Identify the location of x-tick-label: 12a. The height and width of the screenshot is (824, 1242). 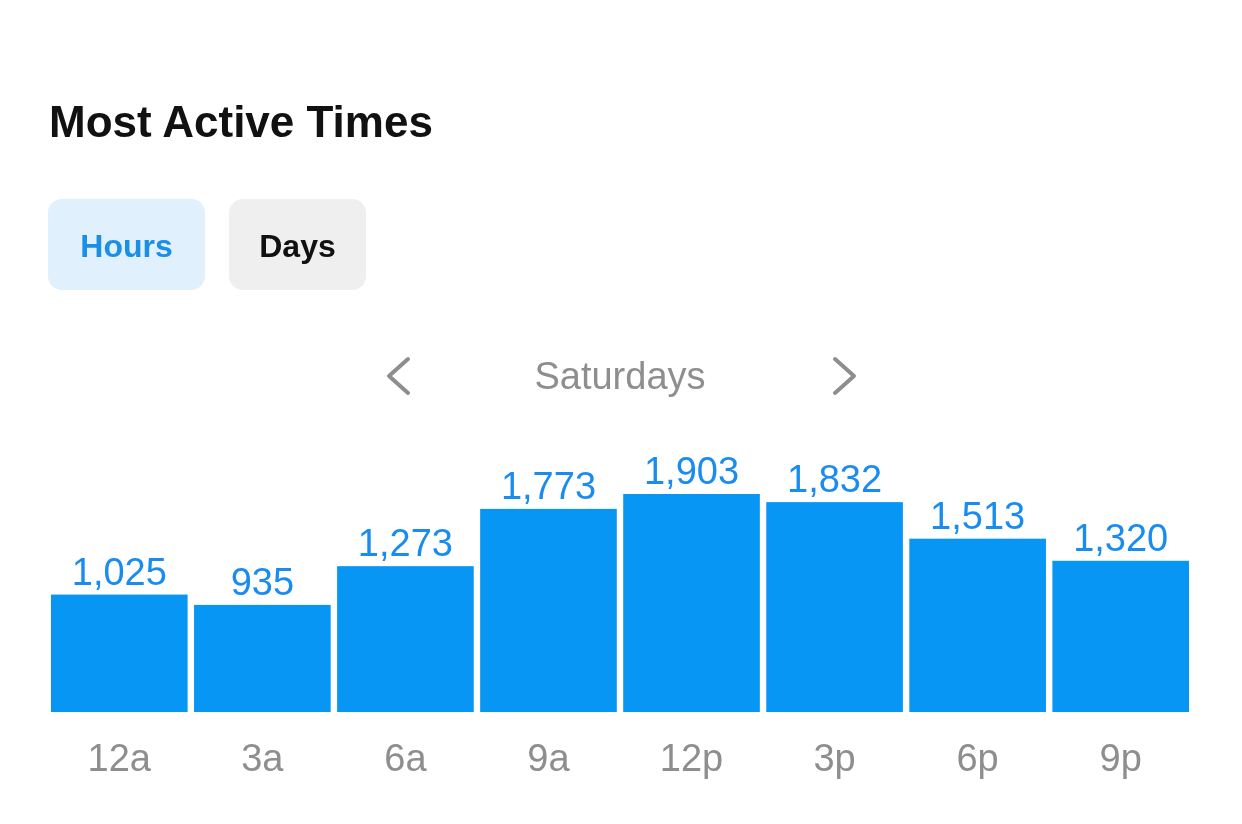
(119, 758).